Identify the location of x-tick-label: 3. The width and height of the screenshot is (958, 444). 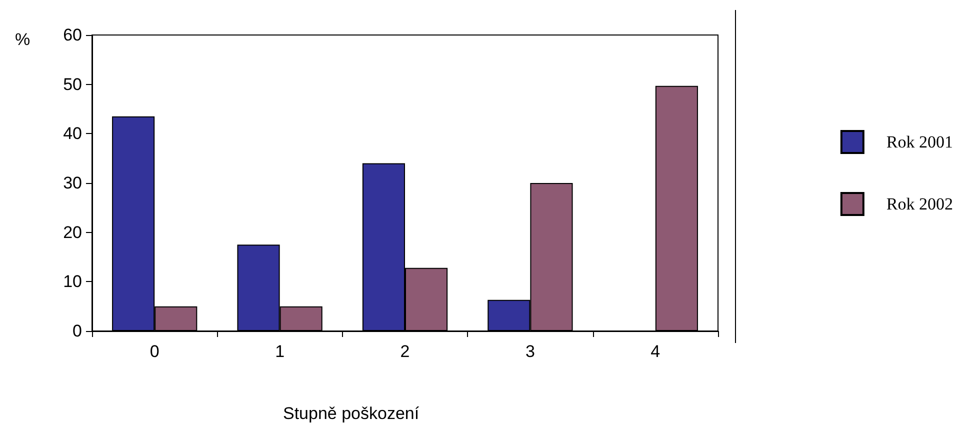
(530, 351).